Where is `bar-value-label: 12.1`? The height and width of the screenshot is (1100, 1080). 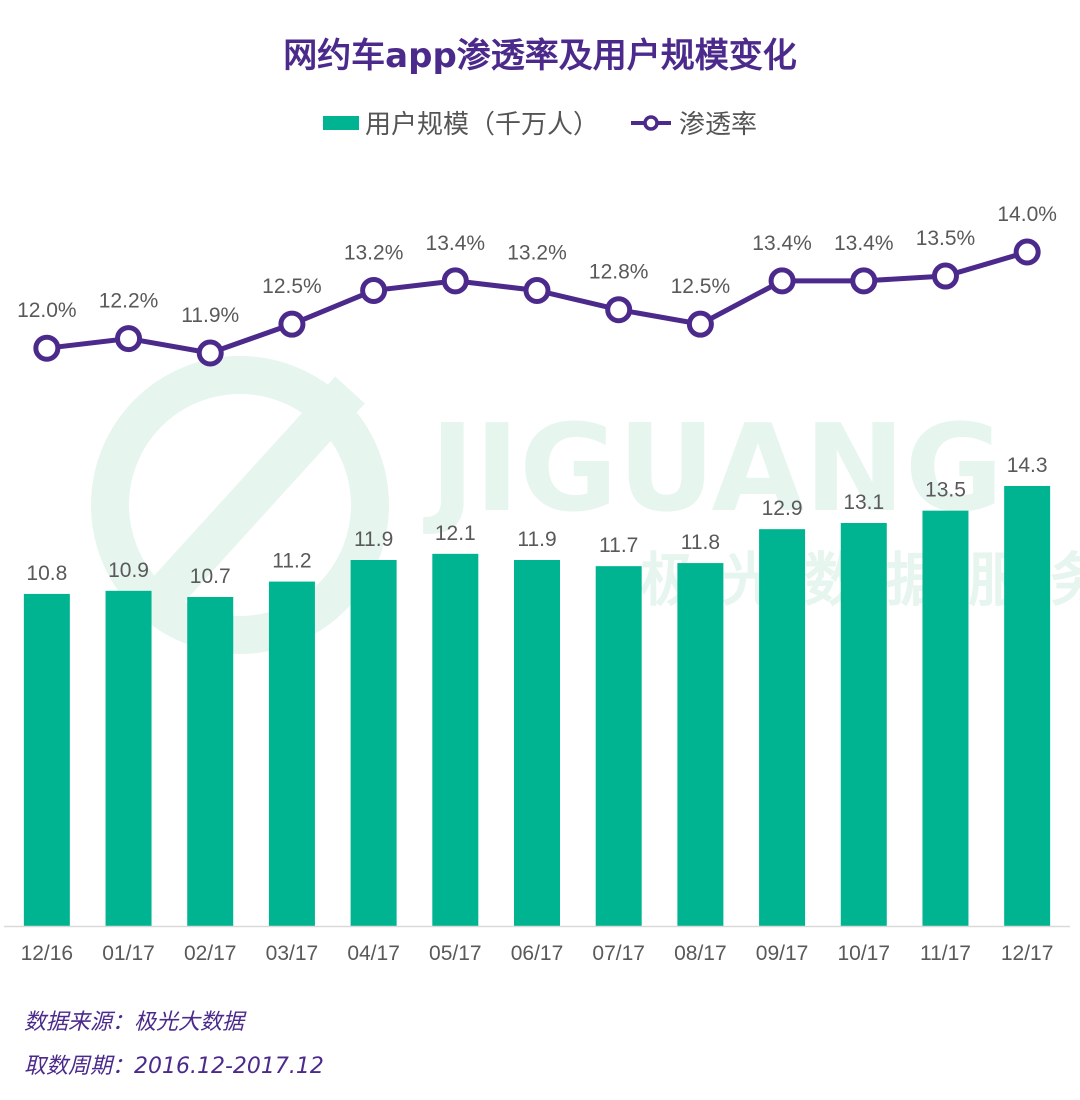 bar-value-label: 12.1 is located at coordinates (455, 533).